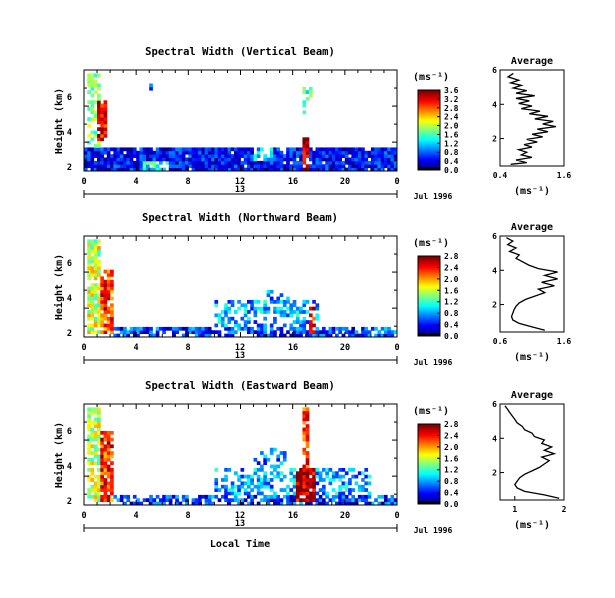 This screenshot has height=598, width=615. Describe the element at coordinates (564, 509) in the screenshot. I see `profile-x-tick-label: 2` at that location.